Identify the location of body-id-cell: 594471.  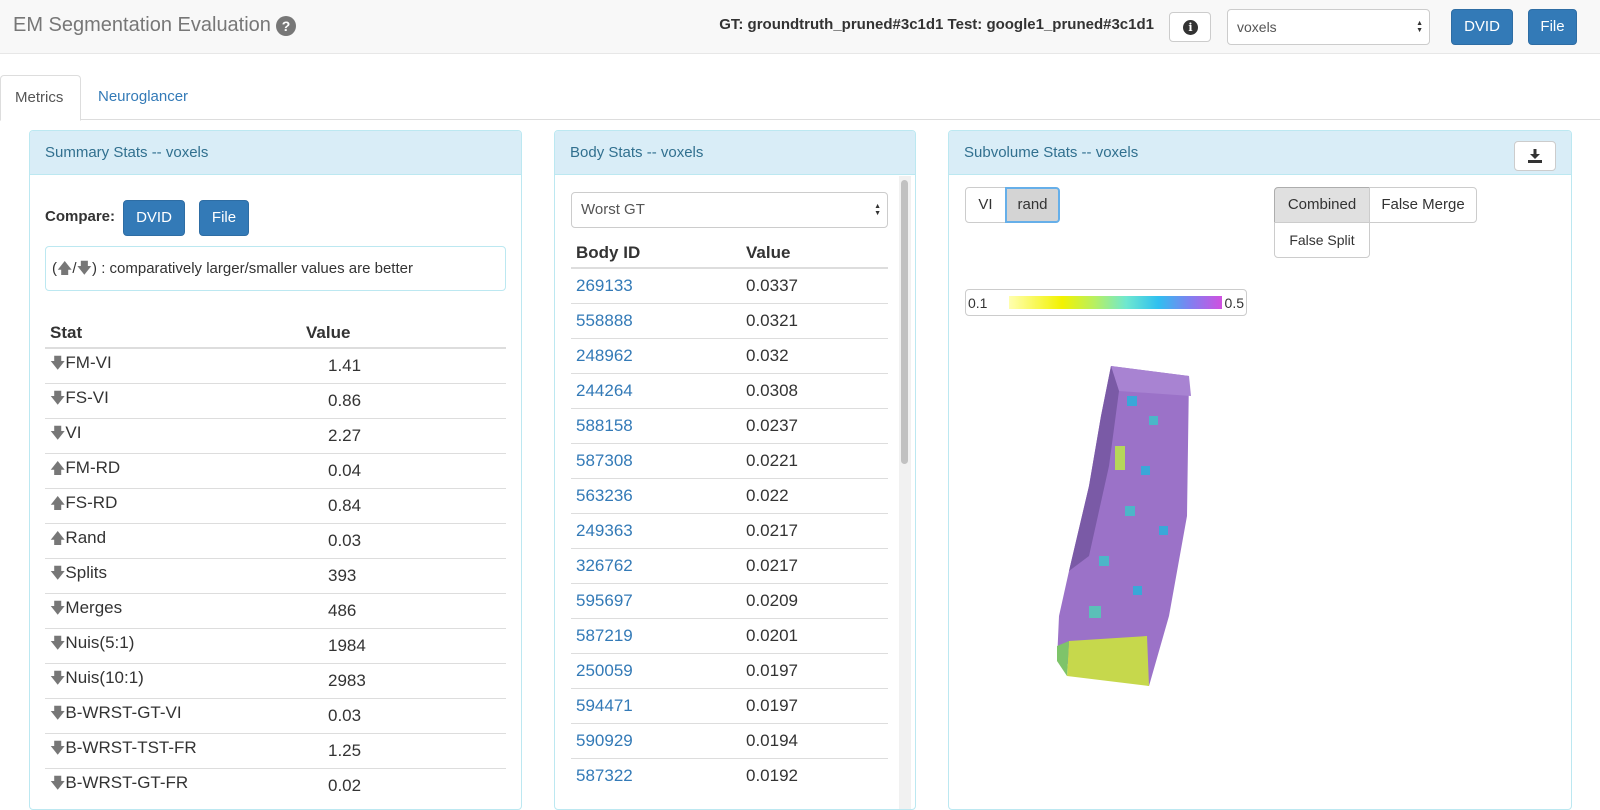
(656, 705).